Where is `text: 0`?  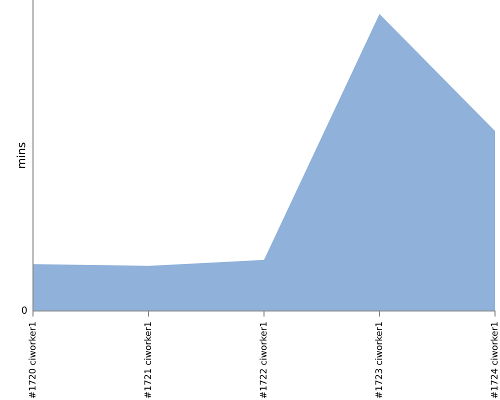
text: 0 is located at coordinates (24, 310).